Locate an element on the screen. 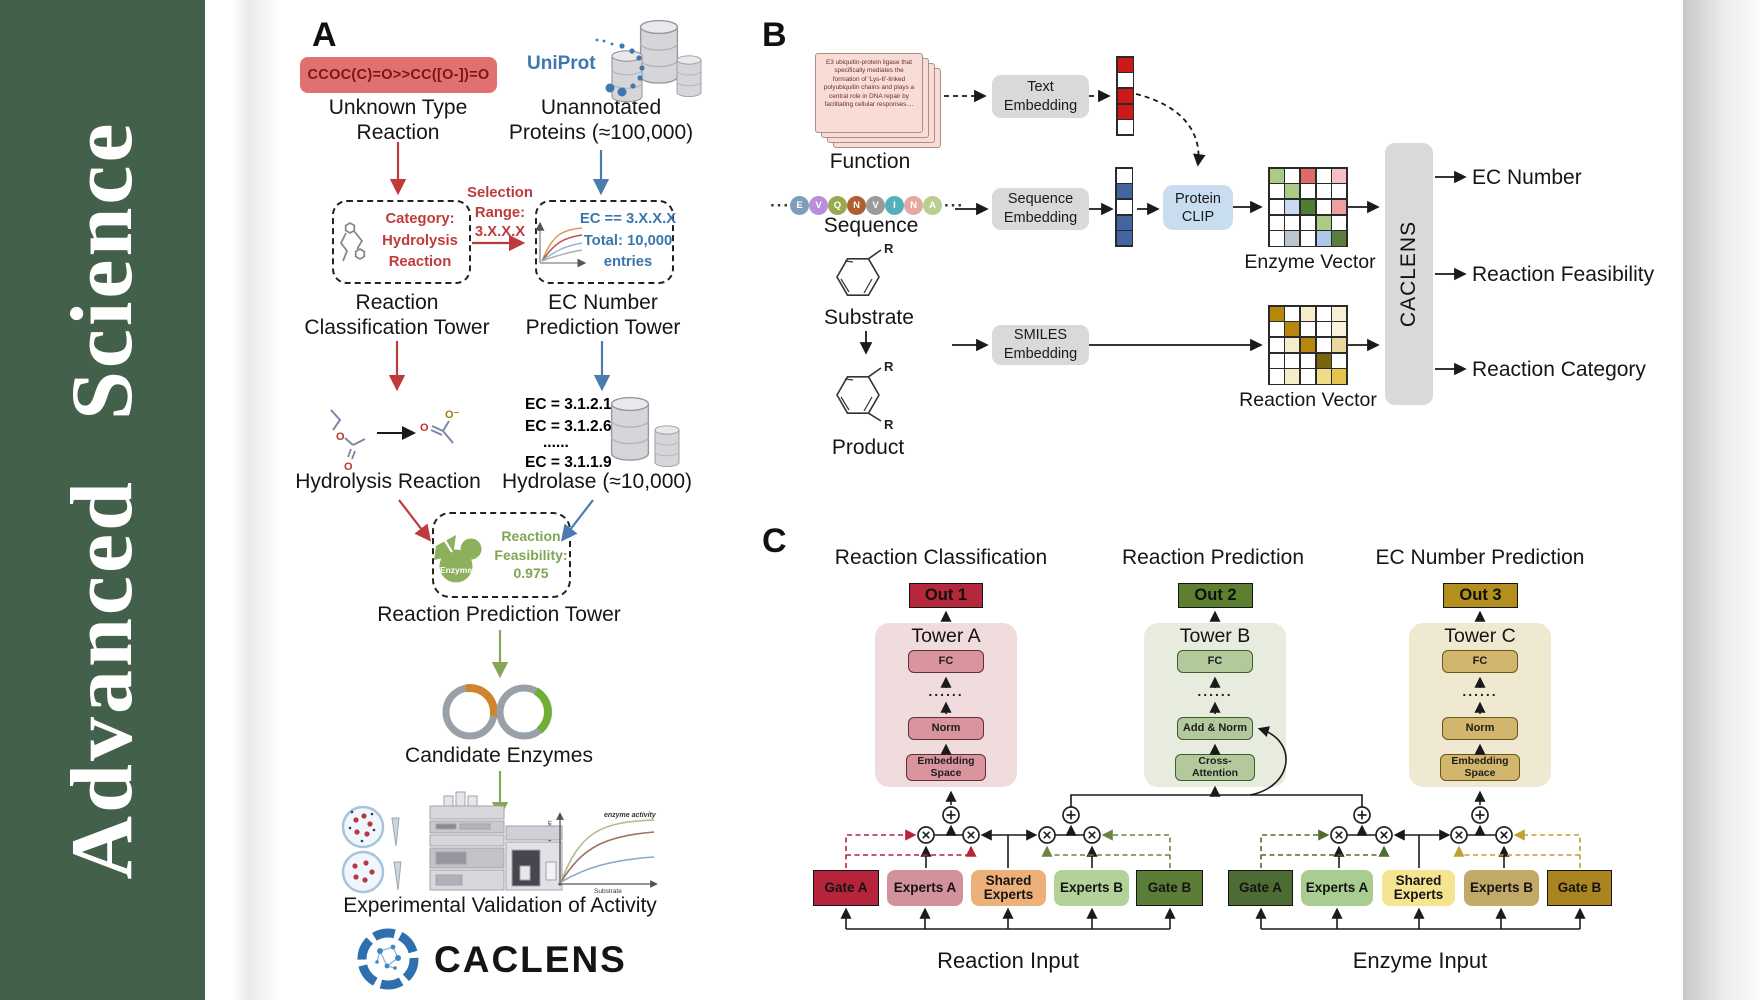 Image resolution: width=1760 pixels, height=1000 pixels. category-hydrolysis-label: Category: Hydrolysis Reaction is located at coordinates (420, 240).